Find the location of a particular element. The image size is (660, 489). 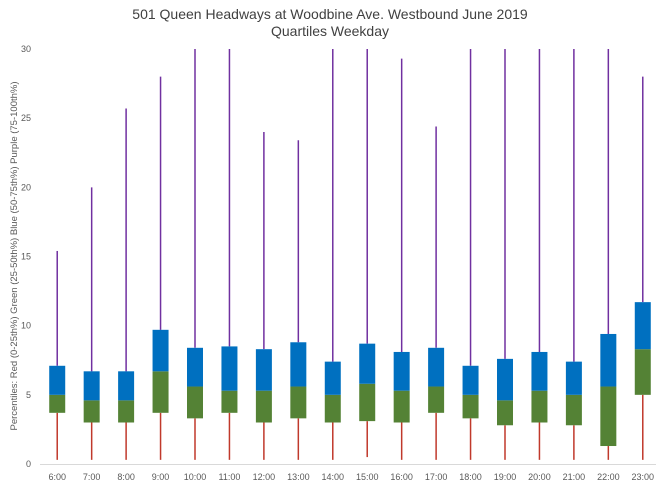

x-tick-label: 11:00 is located at coordinates (230, 477).